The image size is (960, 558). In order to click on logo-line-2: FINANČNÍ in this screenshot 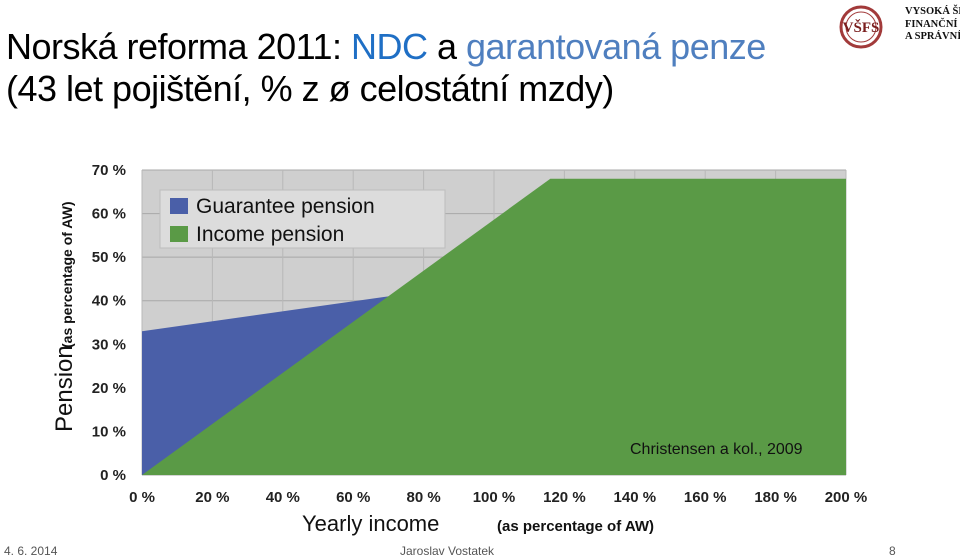, I will do `click(931, 24)`.